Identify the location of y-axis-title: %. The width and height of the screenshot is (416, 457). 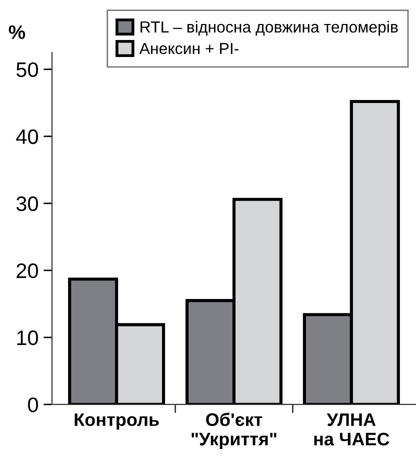
(17, 32).